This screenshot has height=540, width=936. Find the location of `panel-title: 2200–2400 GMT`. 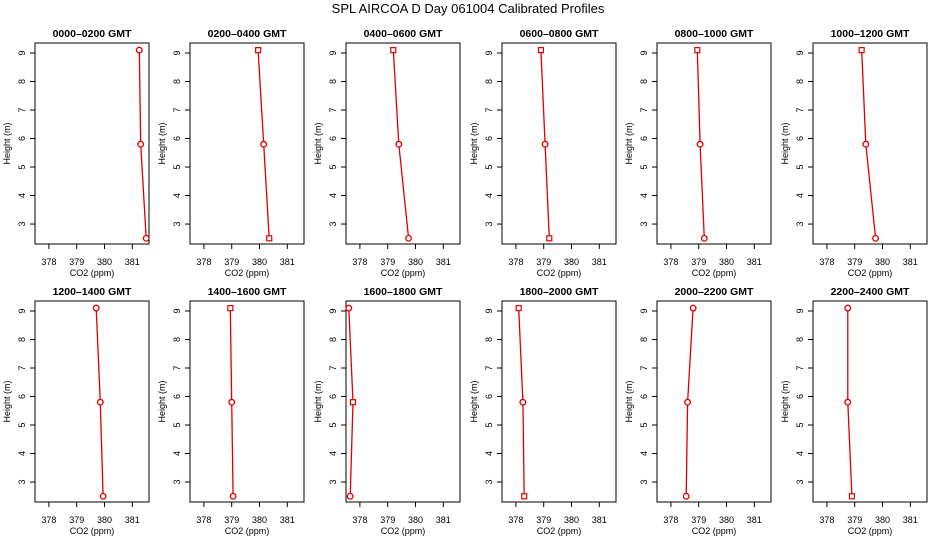

panel-title: 2200–2400 GMT is located at coordinates (870, 292).